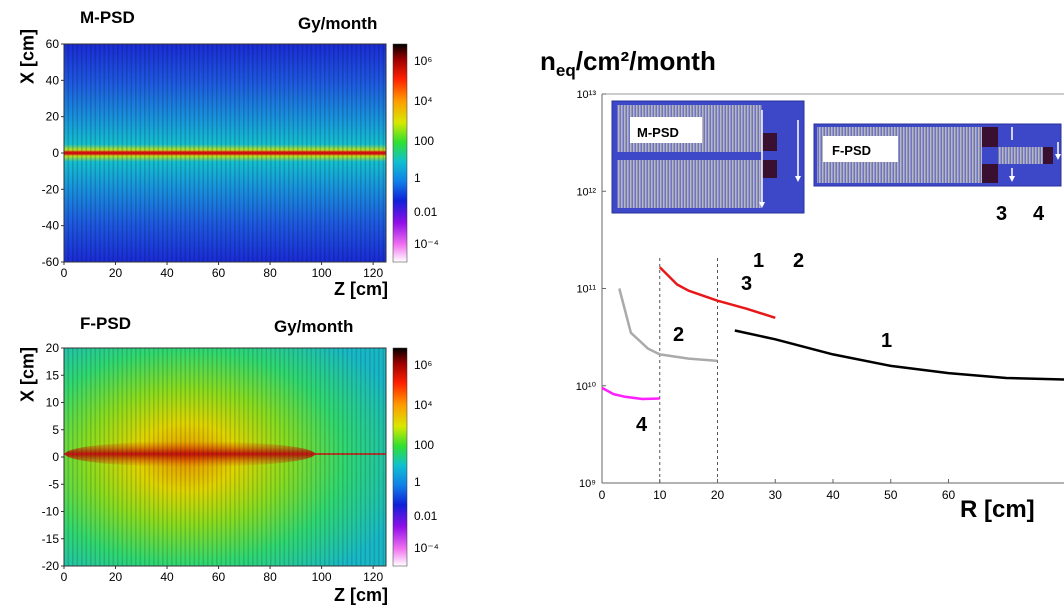  What do you see at coordinates (668, 325) in the screenshot?
I see `fluence-series-2-line` at bounding box center [668, 325].